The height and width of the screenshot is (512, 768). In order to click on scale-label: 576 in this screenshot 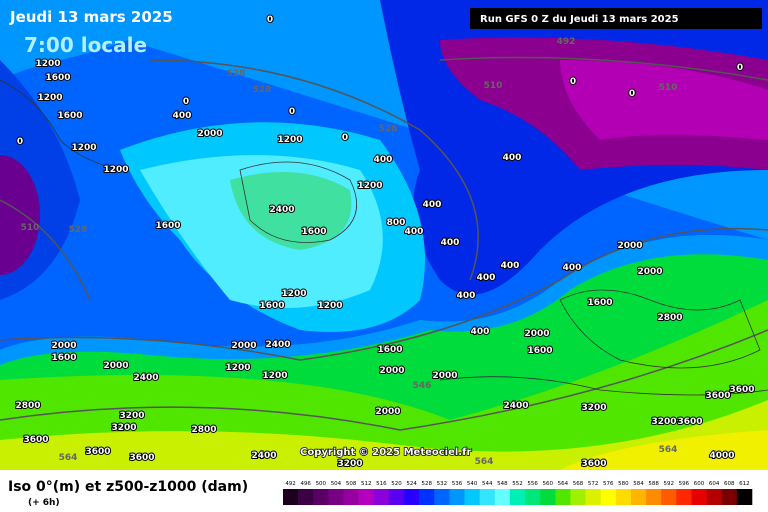, I will do `click(608, 484)`.